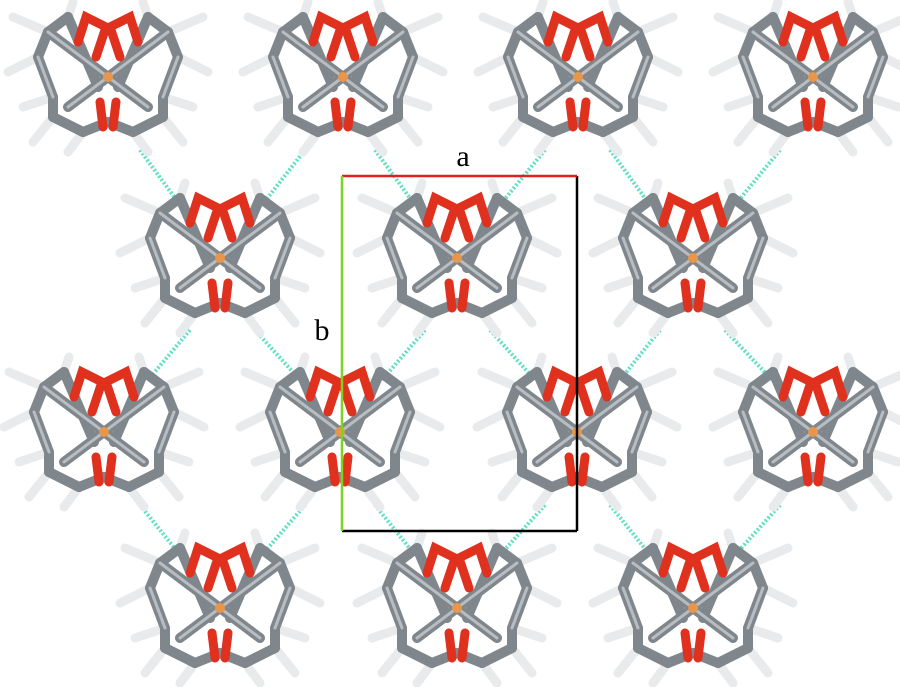 This screenshot has width=900, height=687. What do you see at coordinates (462, 156) in the screenshot?
I see `axis-label-a: a` at bounding box center [462, 156].